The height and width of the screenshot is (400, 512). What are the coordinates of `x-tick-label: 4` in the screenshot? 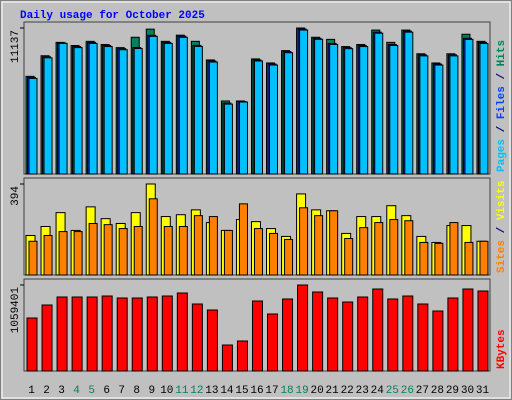 It's located at (76, 391).